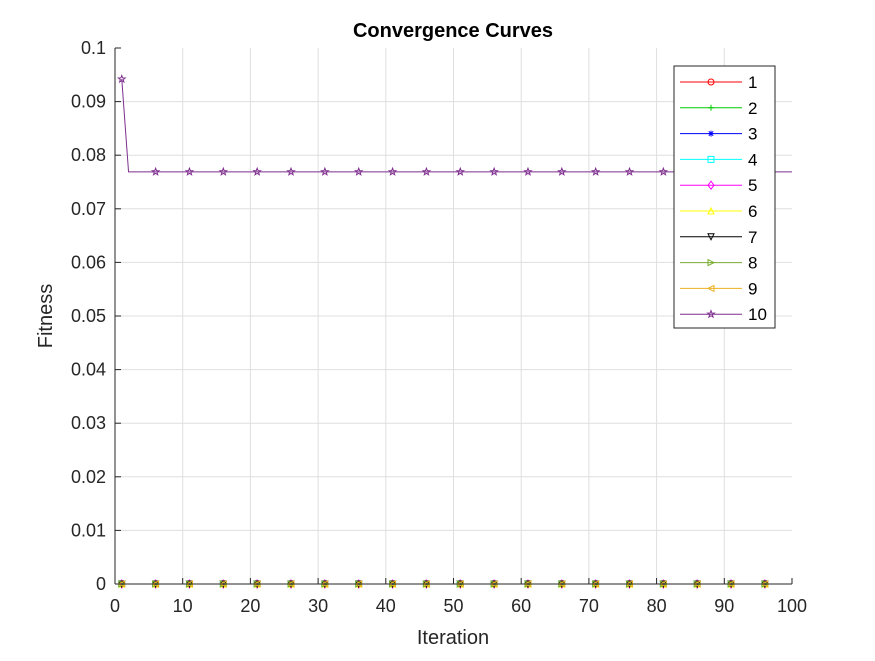 The image size is (875, 661). I want to click on legend-entry-6: 6, so click(718, 211).